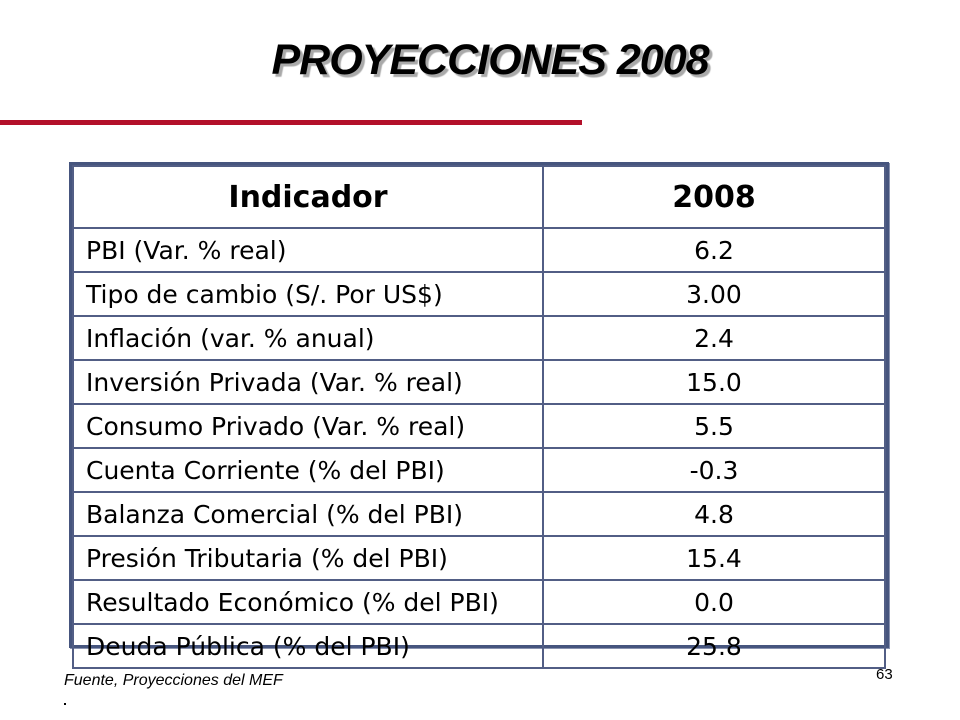  I want to click on table-row: Inflación (var. % anual) 2.4, so click(479, 338).